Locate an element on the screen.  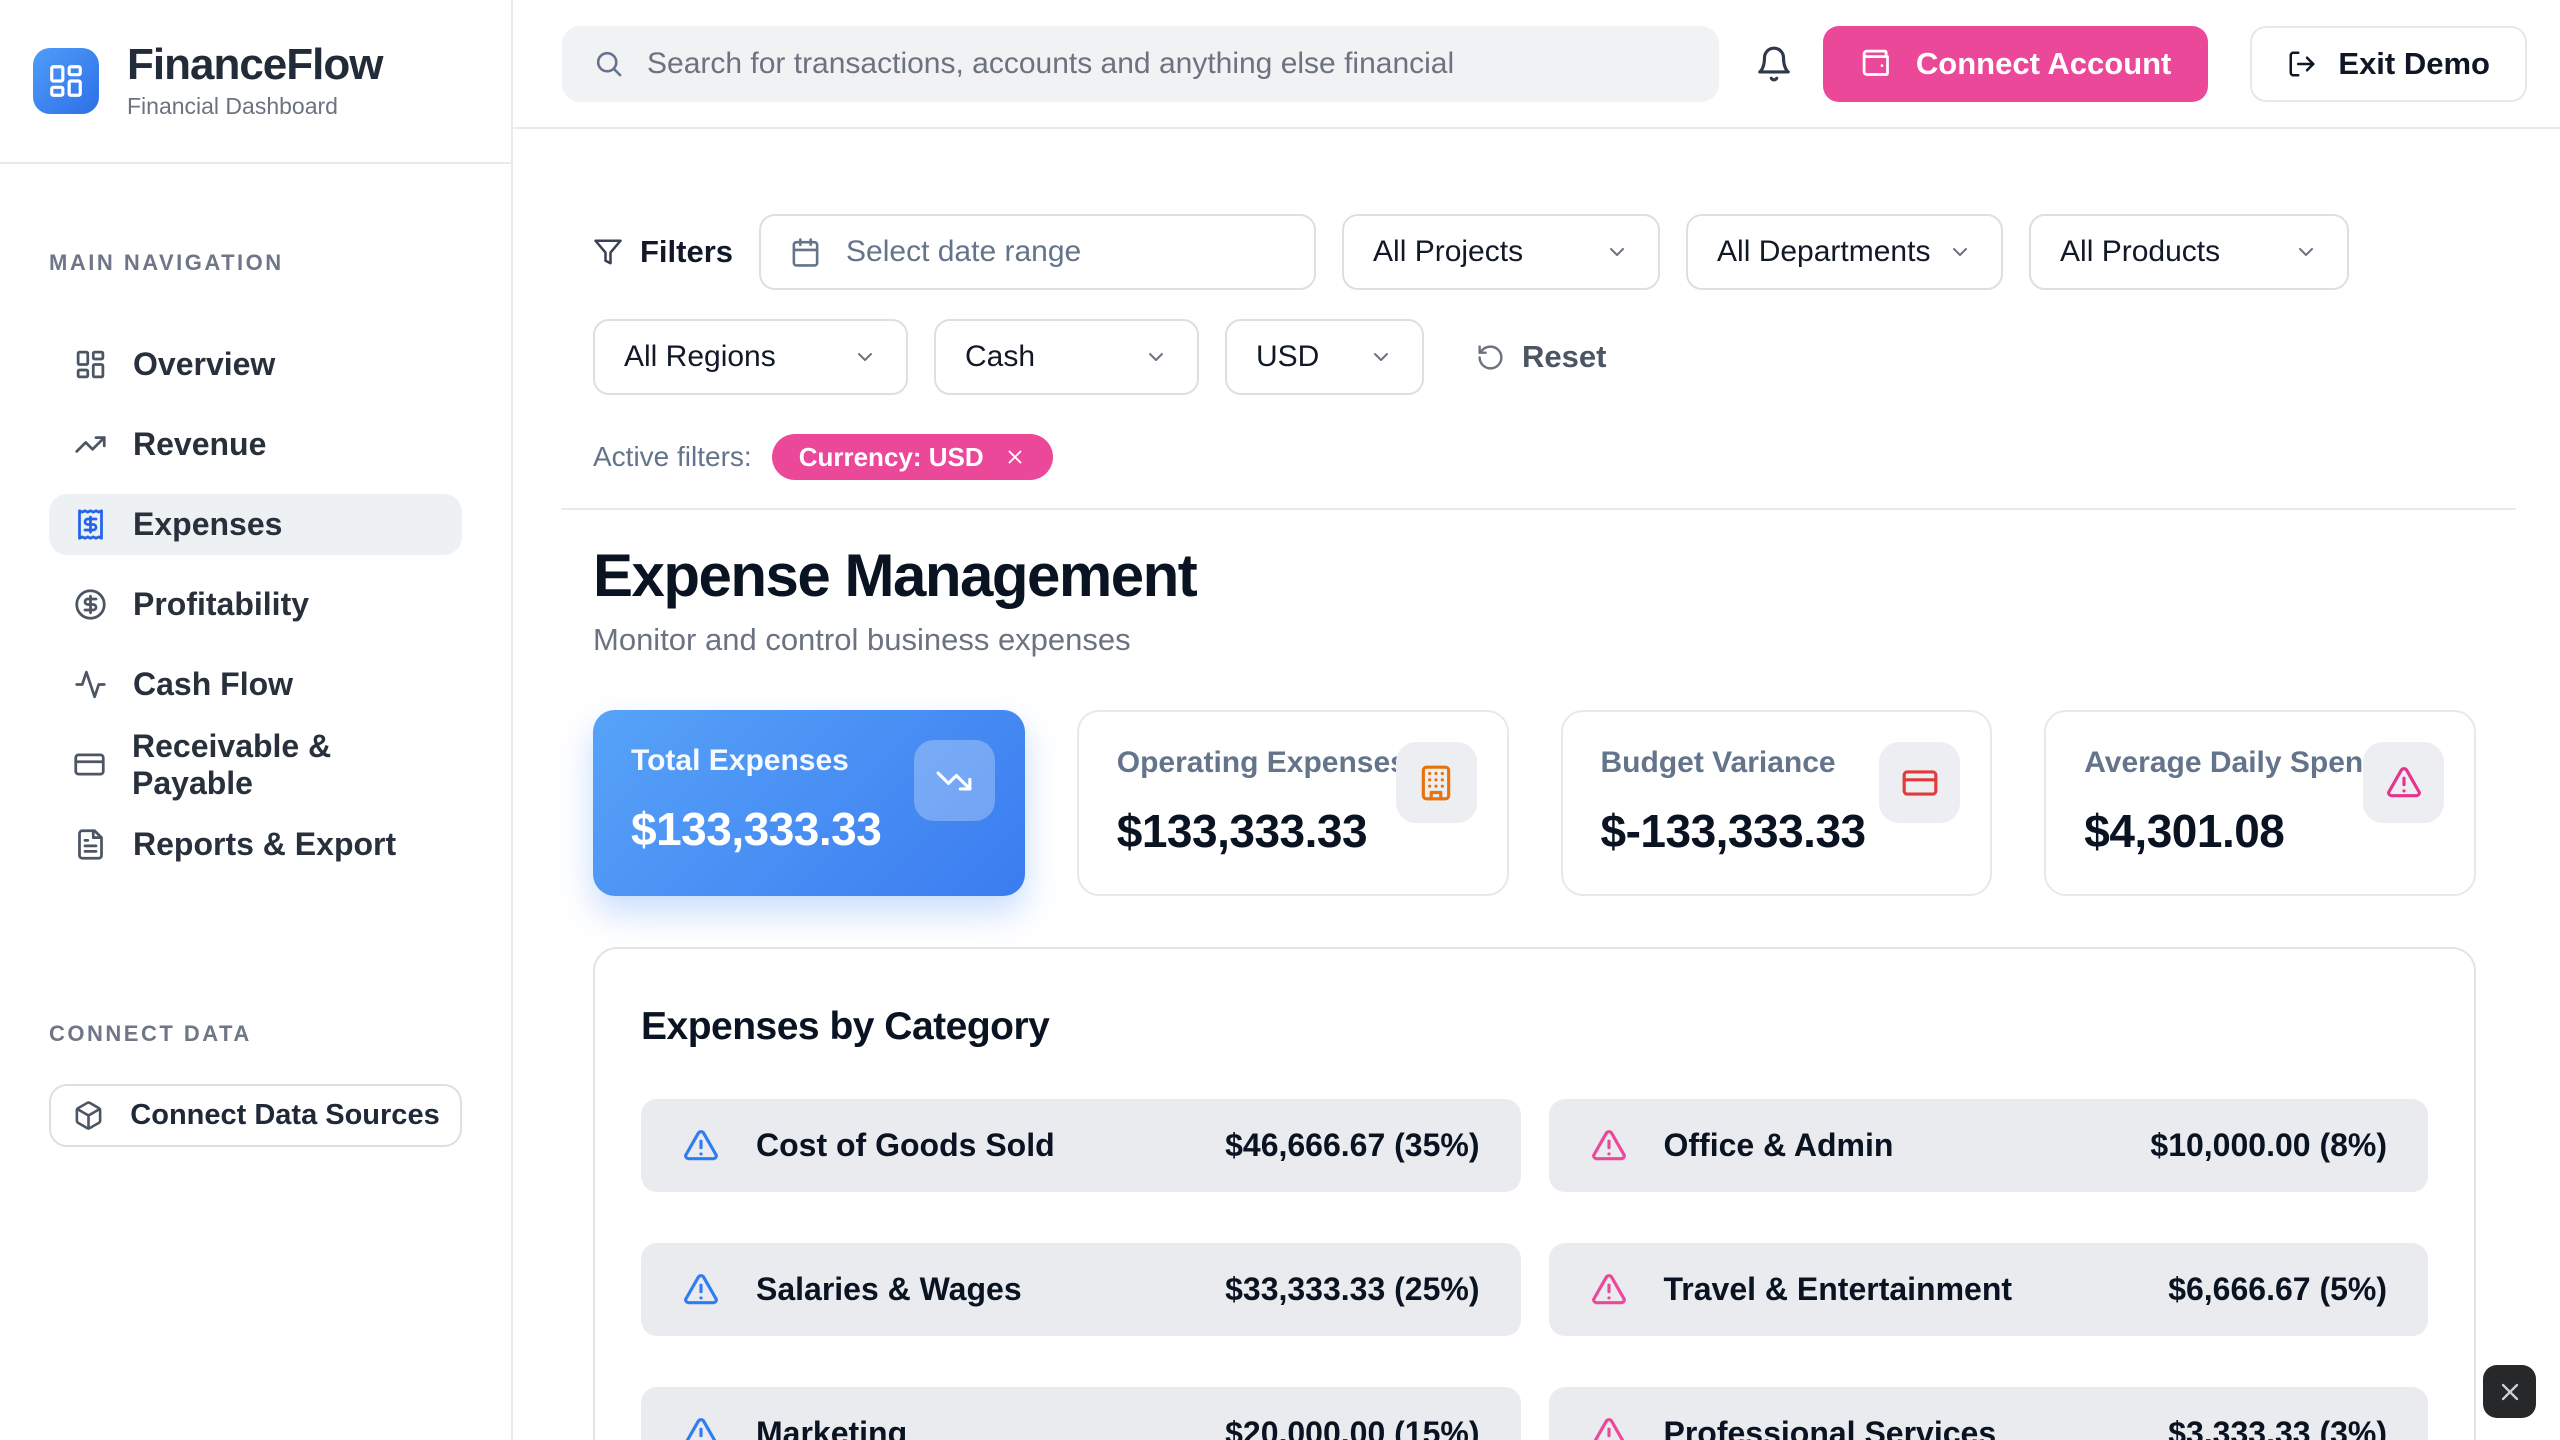
search-icon is located at coordinates (608, 63).